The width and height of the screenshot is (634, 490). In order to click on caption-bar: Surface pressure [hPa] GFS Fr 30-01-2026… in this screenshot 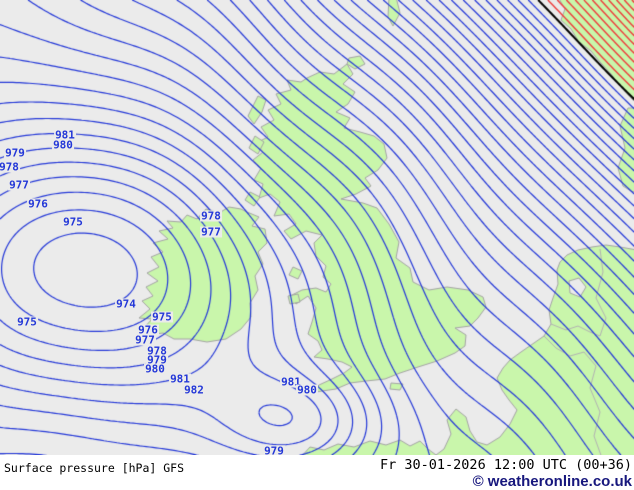, I will do `click(317, 472)`.